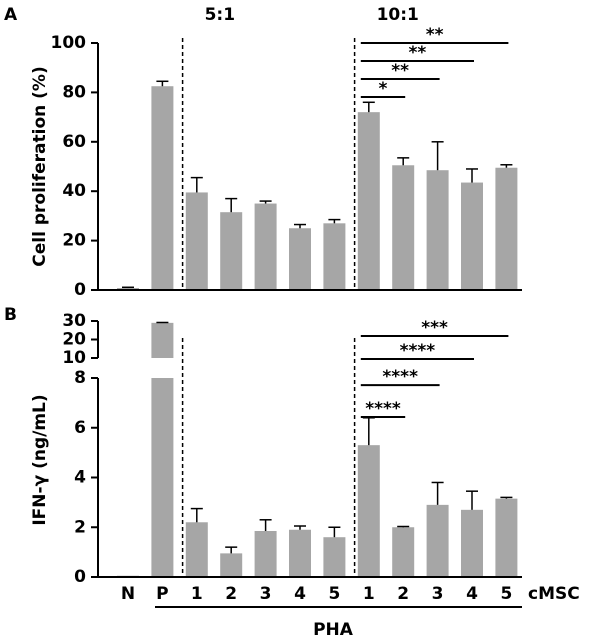 The image size is (598, 643). I want to click on panel-letter: B, so click(10, 315).